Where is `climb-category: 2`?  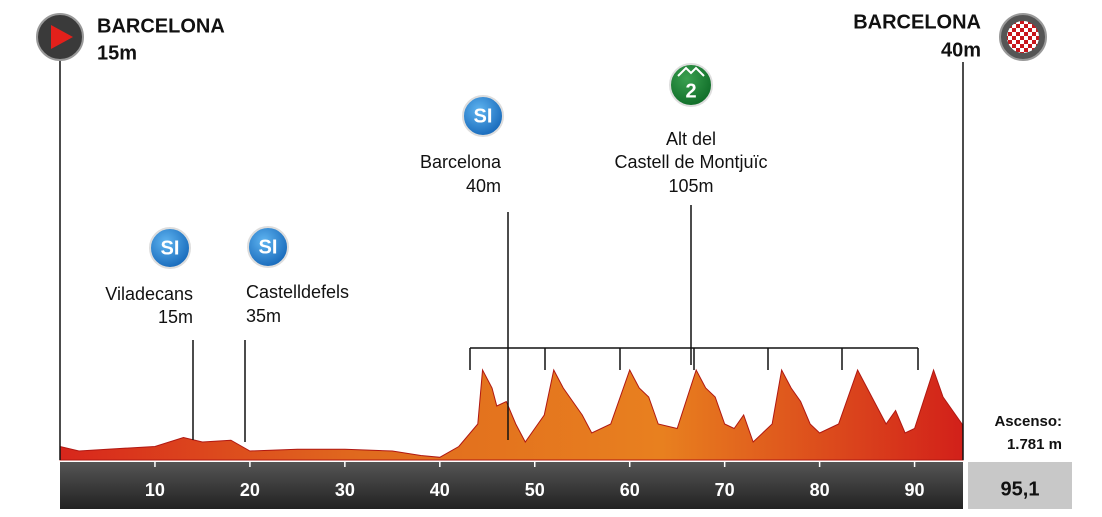 climb-category: 2 is located at coordinates (690, 91).